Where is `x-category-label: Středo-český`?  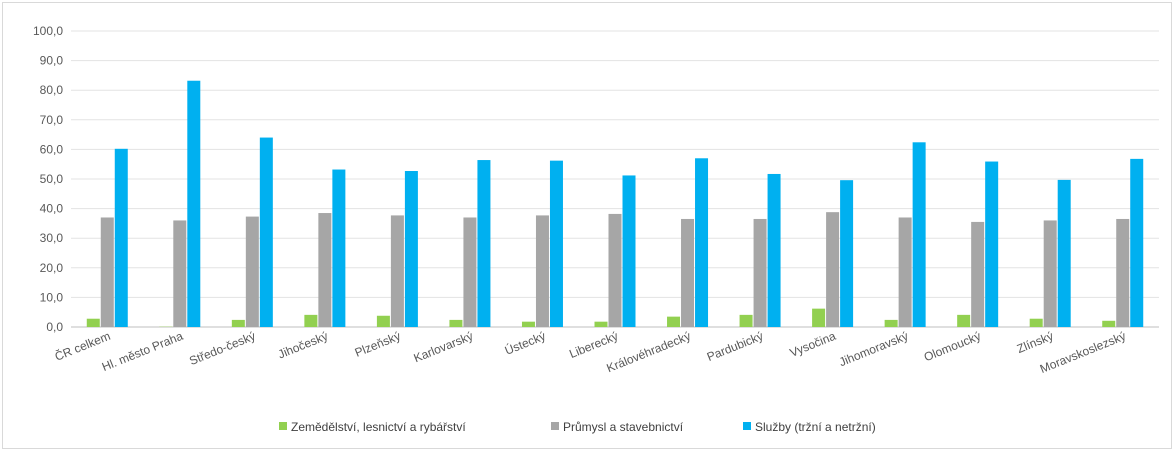
x-category-label: Středo-český is located at coordinates (222, 348).